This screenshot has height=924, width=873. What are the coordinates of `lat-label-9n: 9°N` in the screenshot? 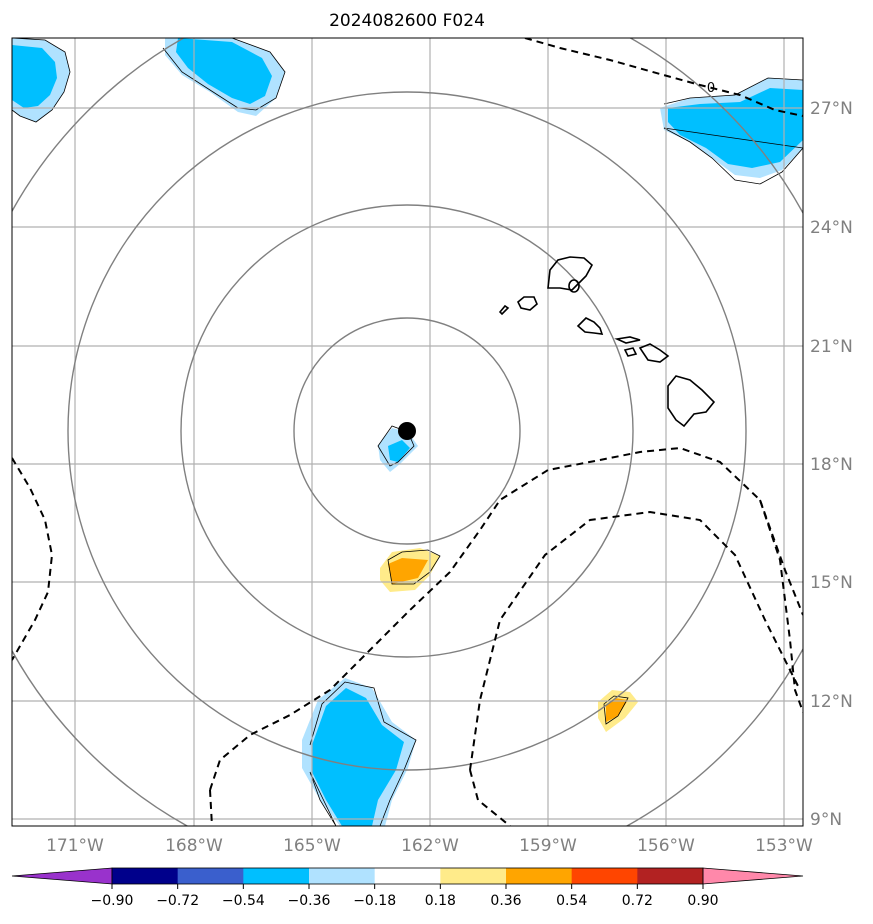 It's located at (826, 820).